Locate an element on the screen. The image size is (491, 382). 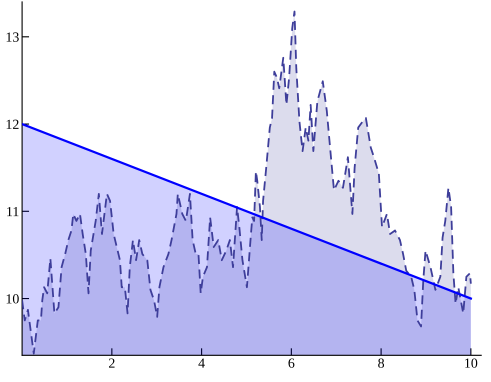
x-tick-label: 8 is located at coordinates (381, 363).